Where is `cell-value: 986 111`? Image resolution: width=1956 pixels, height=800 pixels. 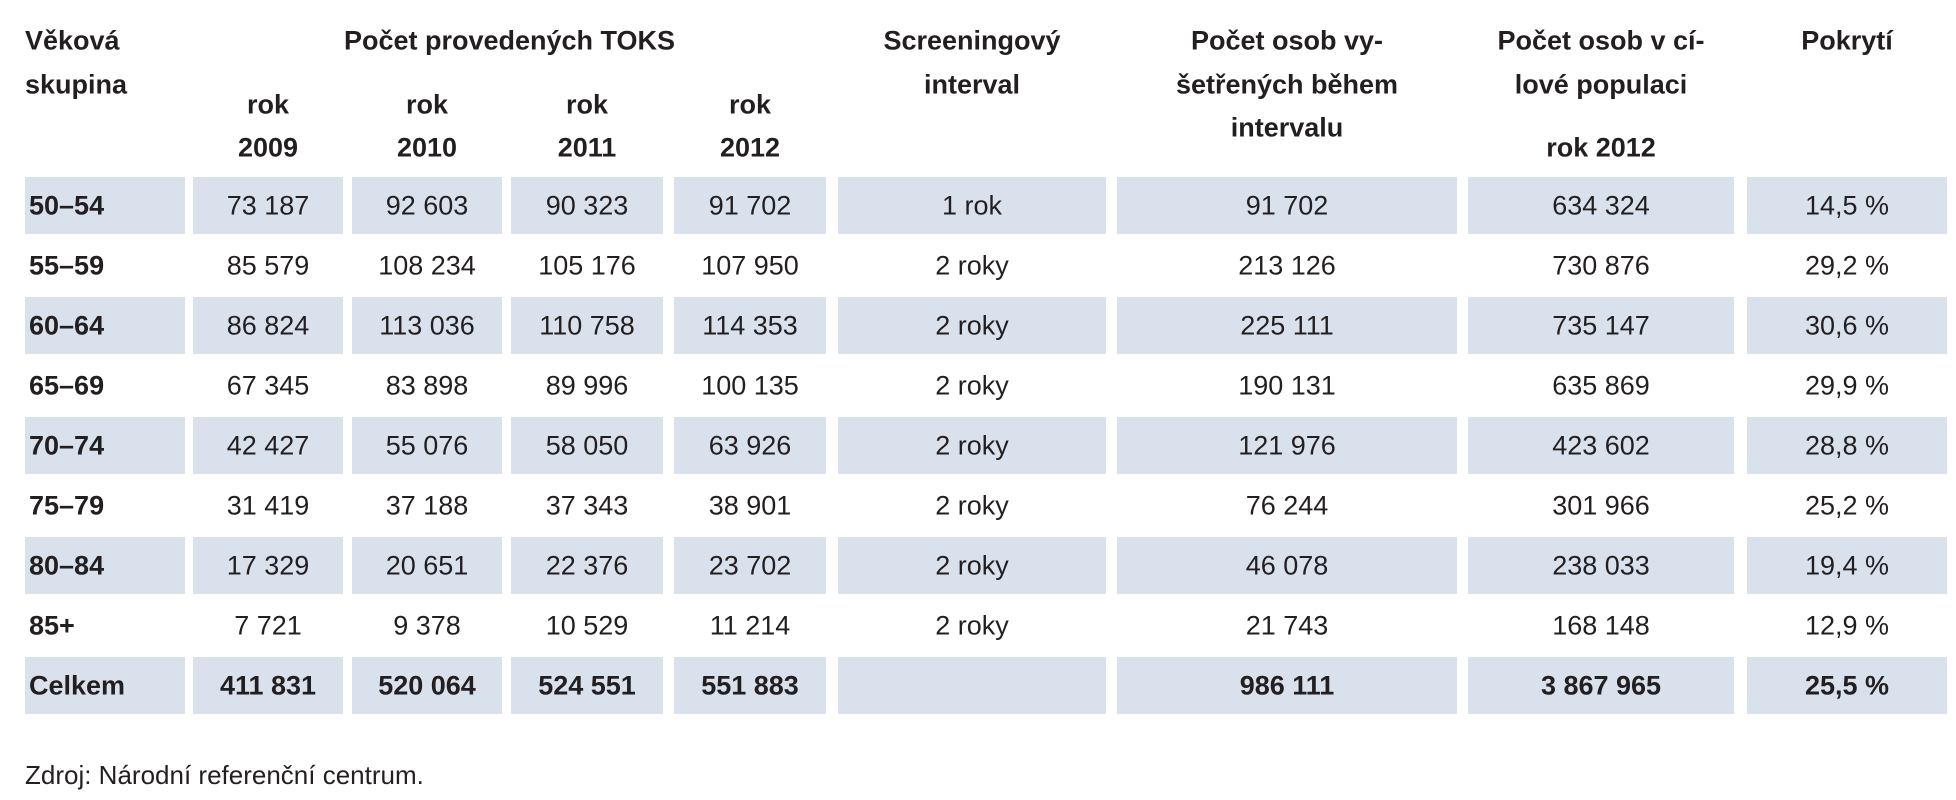 cell-value: 986 111 is located at coordinates (1287, 685).